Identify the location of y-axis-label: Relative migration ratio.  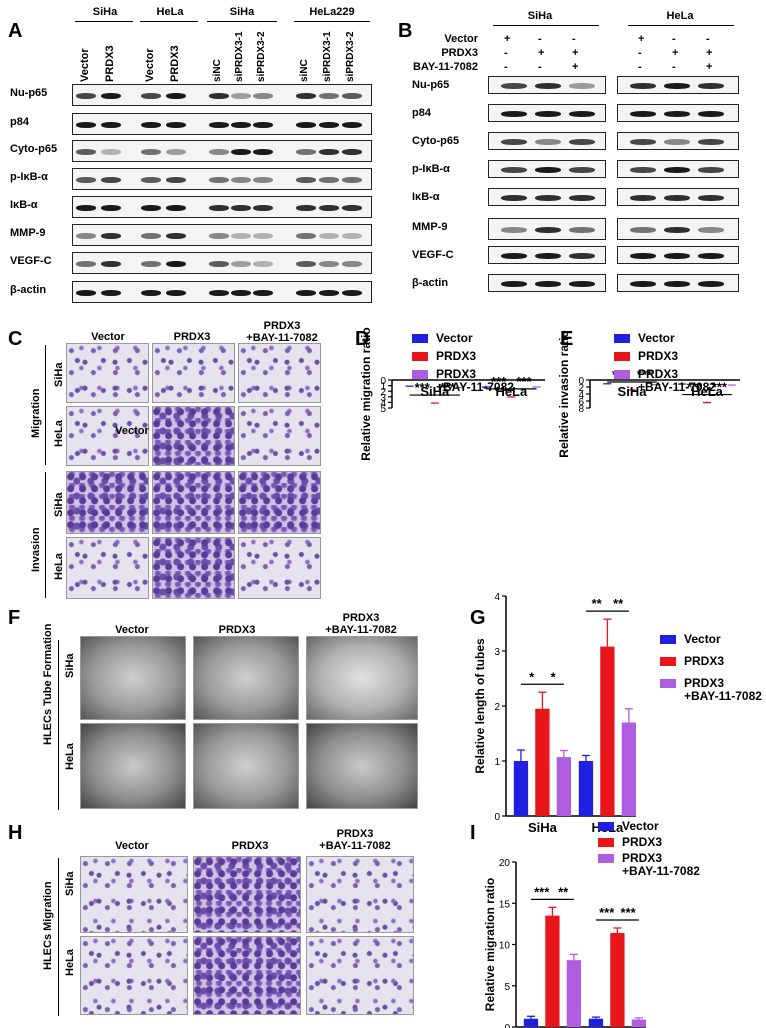
(490, 944).